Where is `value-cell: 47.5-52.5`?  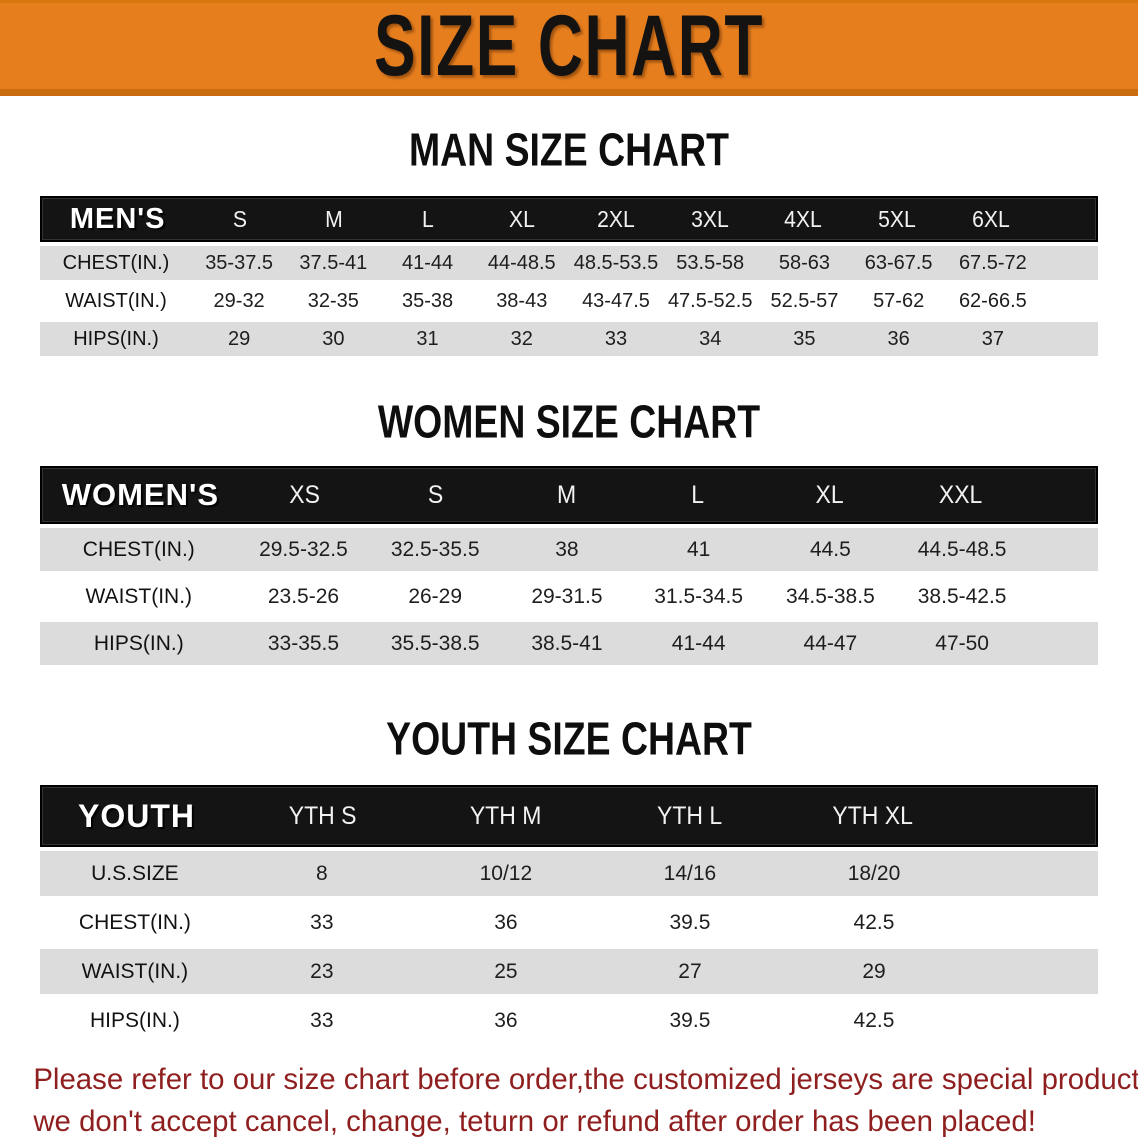
value-cell: 47.5-52.5 is located at coordinates (710, 300).